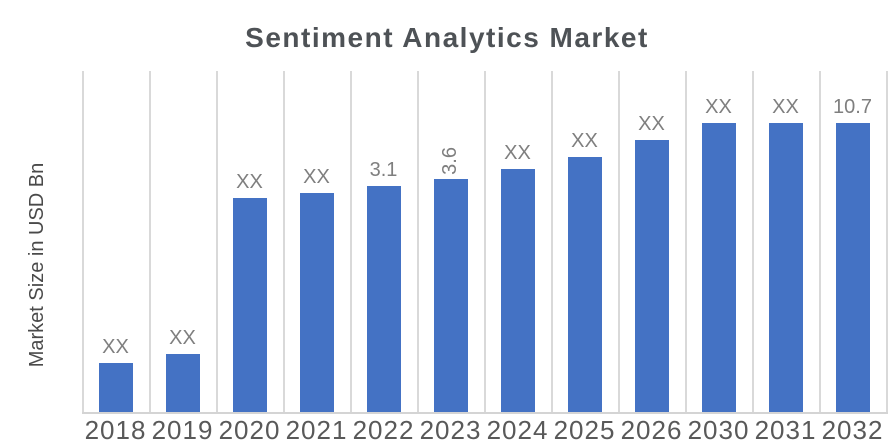 This screenshot has height=444, width=894. What do you see at coordinates (37, 265) in the screenshot?
I see `y-axis-title: Market Size in USD Bn` at bounding box center [37, 265].